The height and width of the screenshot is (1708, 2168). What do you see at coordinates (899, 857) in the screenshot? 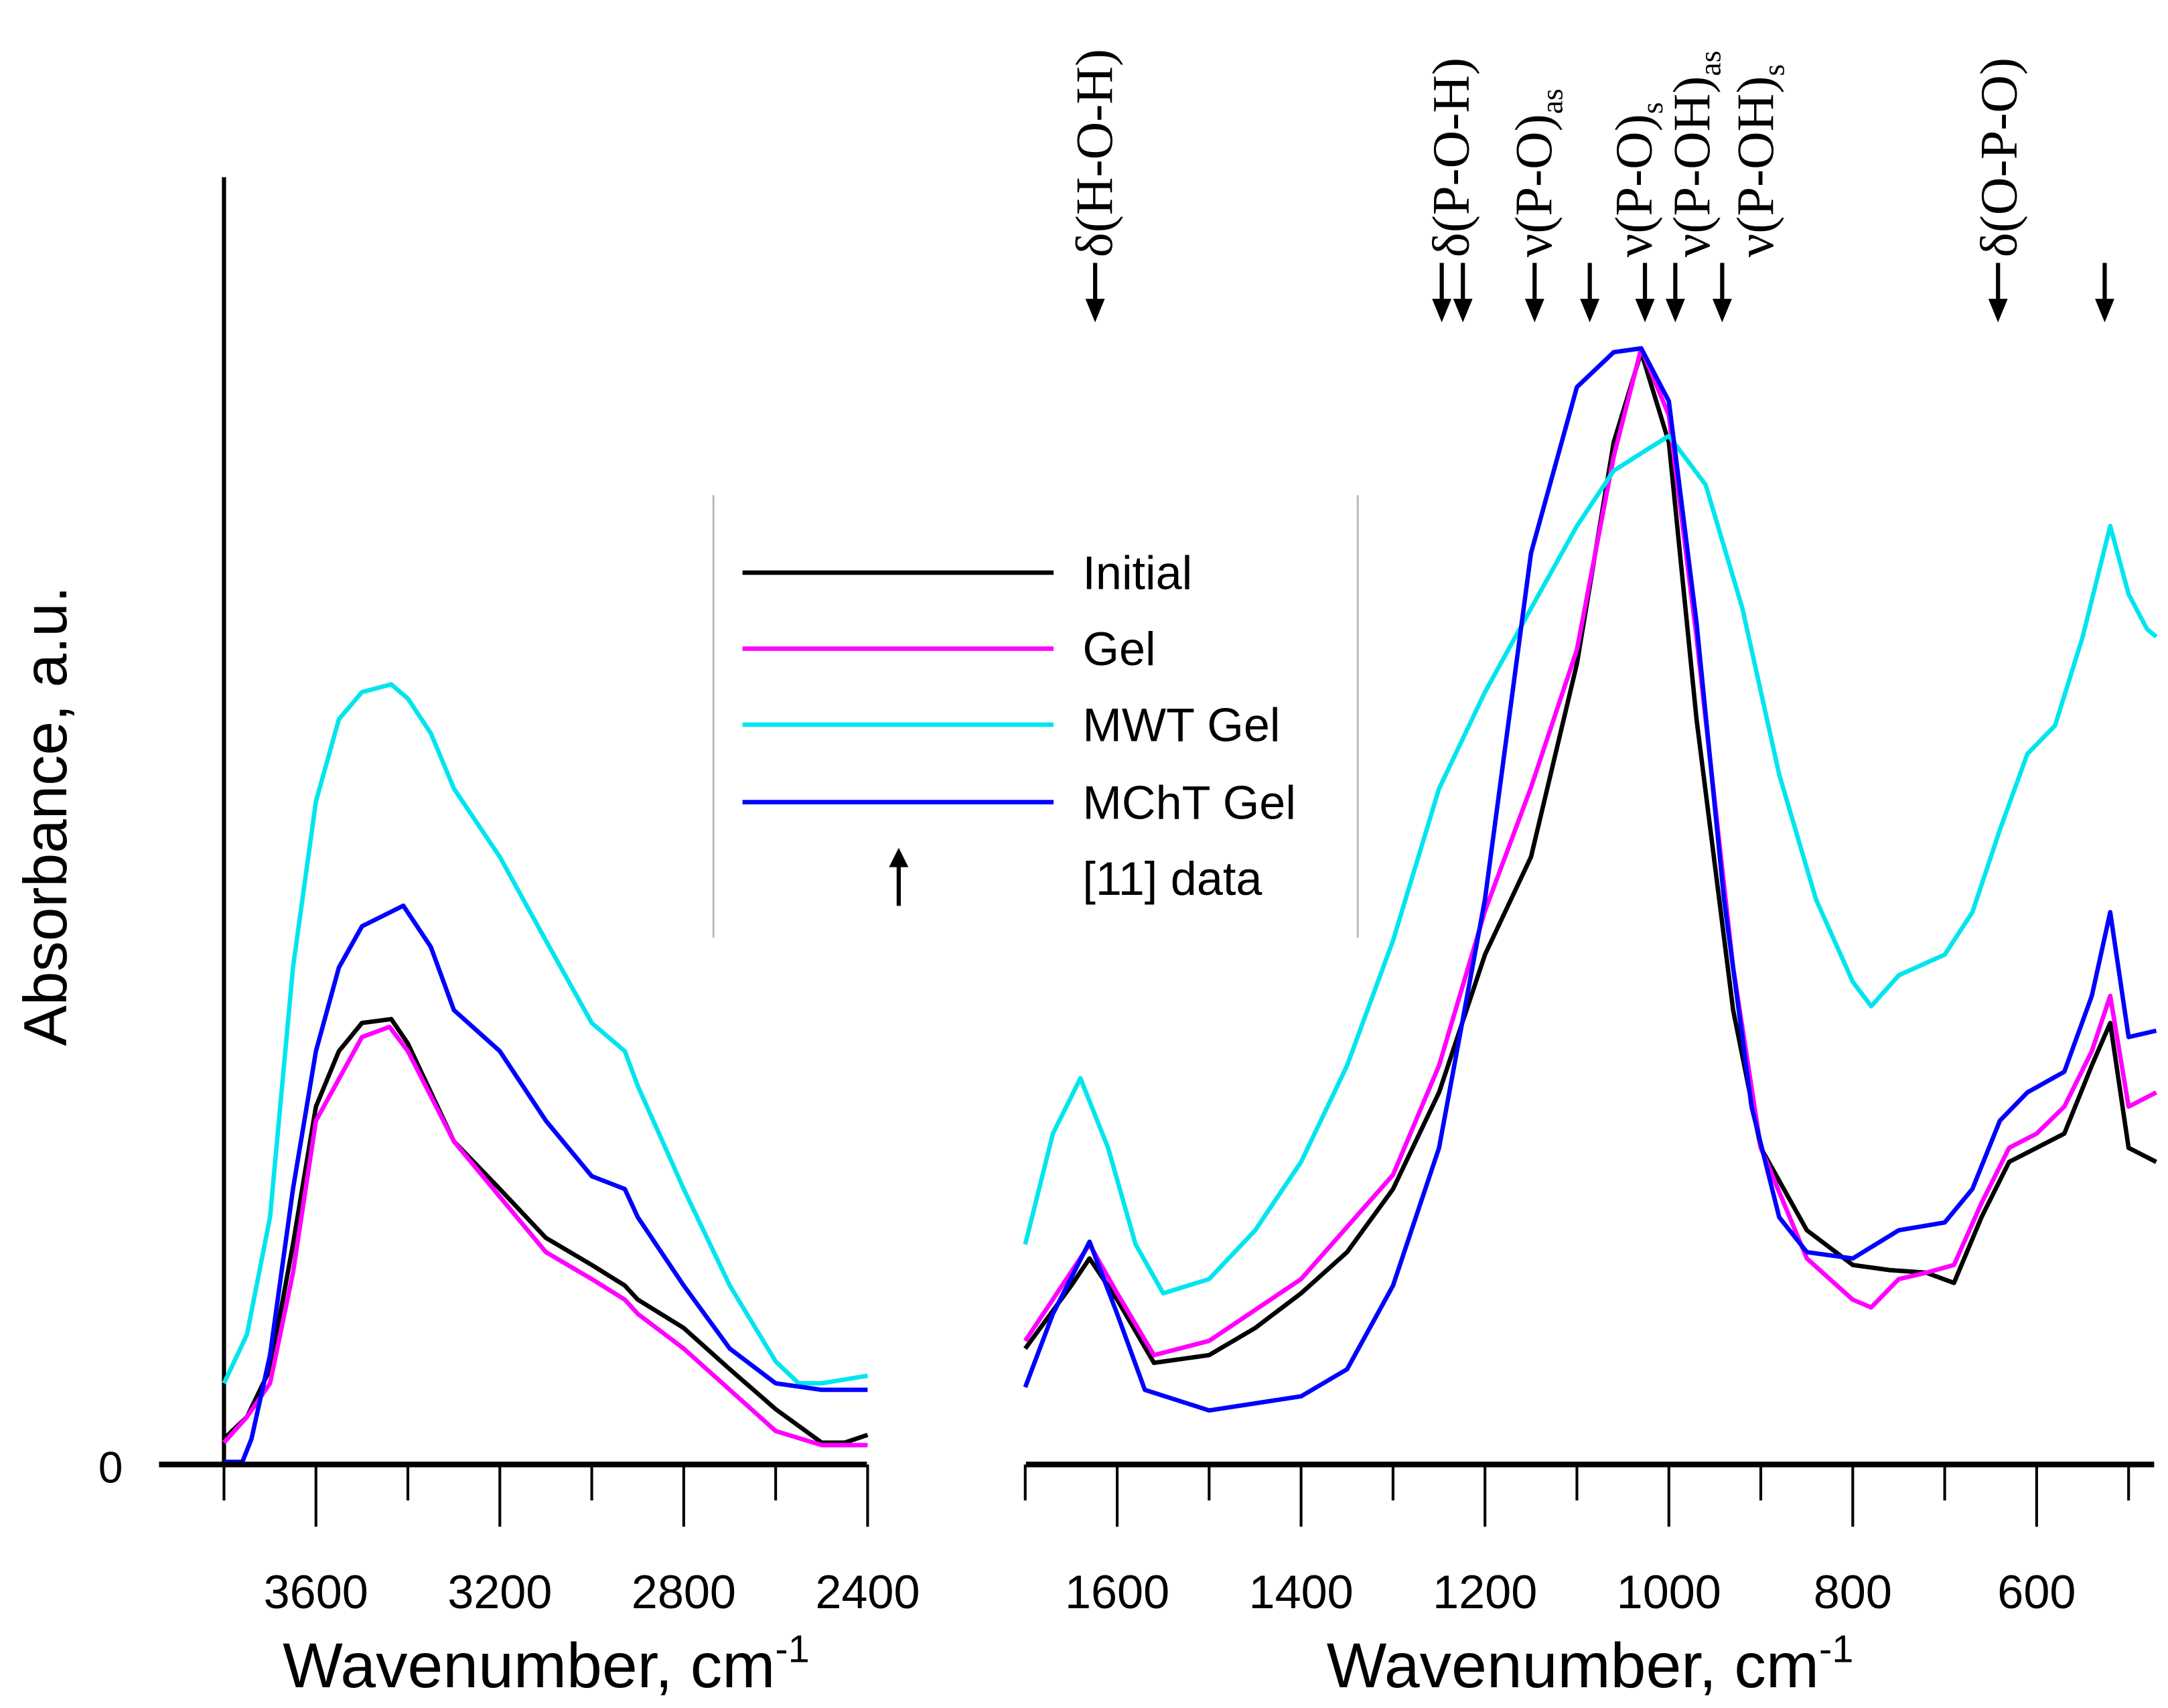
I see `legend-arrow-head-icon` at bounding box center [899, 857].